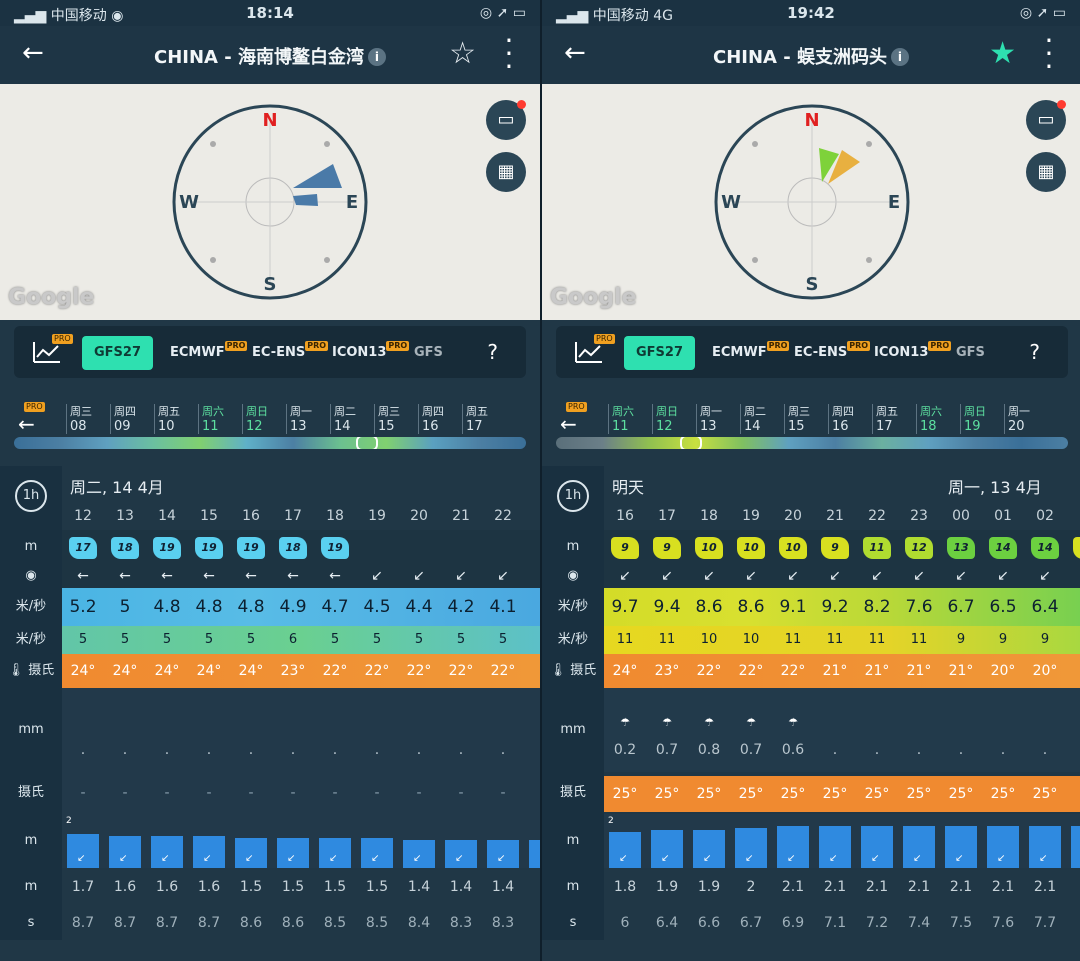 The height and width of the screenshot is (961, 1080). What do you see at coordinates (1003, 548) in the screenshot?
I see `wind-flag-badge: 14` at bounding box center [1003, 548].